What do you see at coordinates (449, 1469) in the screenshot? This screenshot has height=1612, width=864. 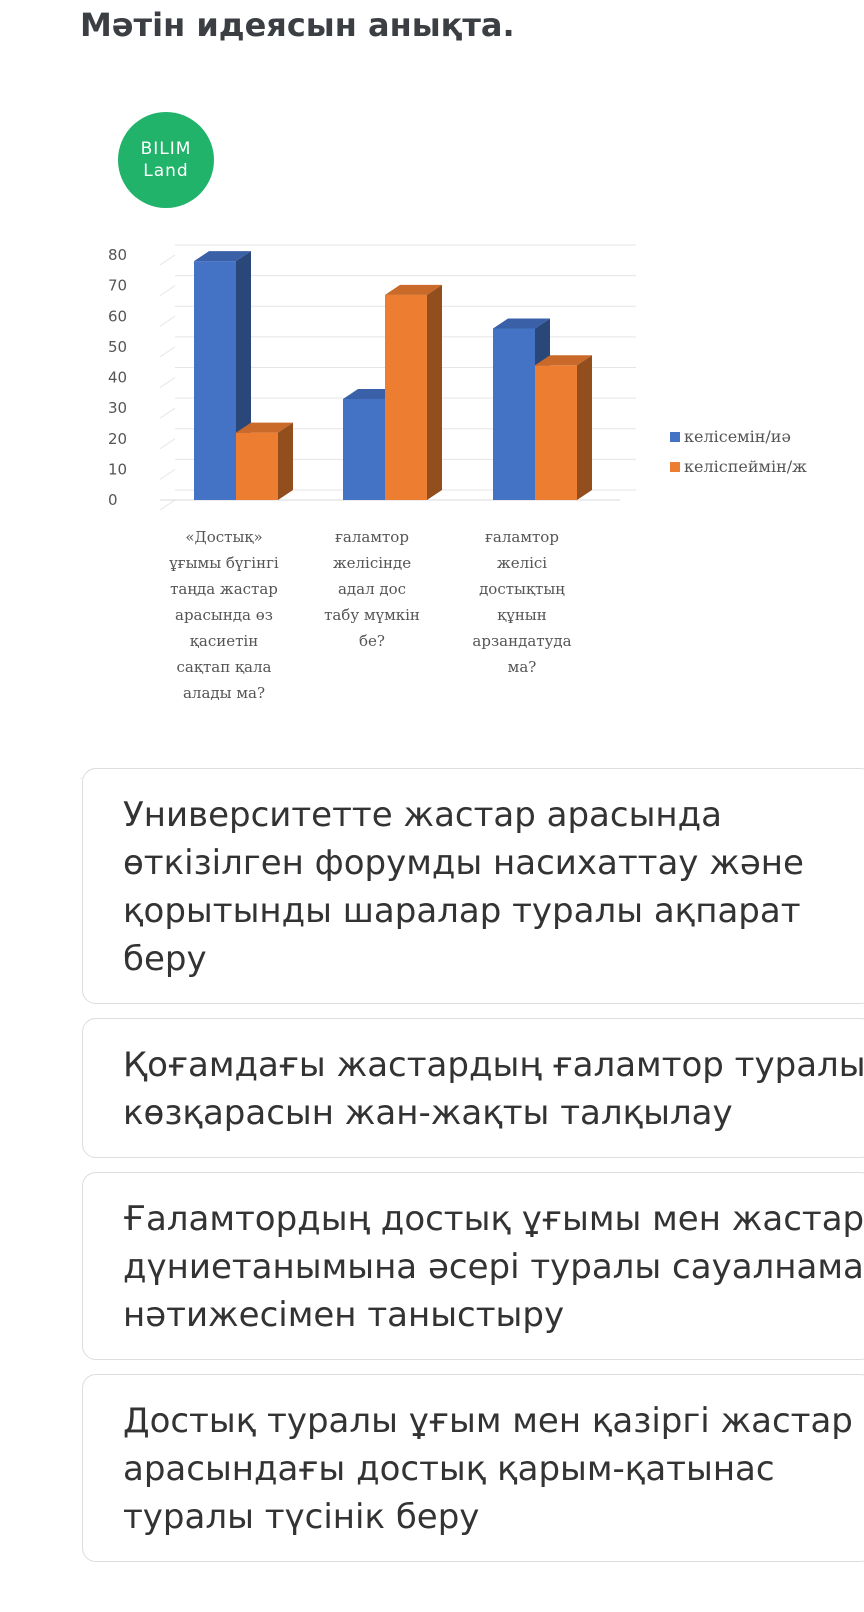 I see `option-line: арасындағы достық қарым-қатынас` at bounding box center [449, 1469].